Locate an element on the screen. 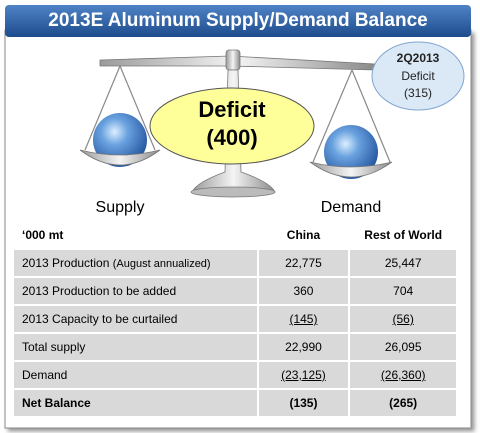  label-text: 2013 Production is located at coordinates (66, 263).